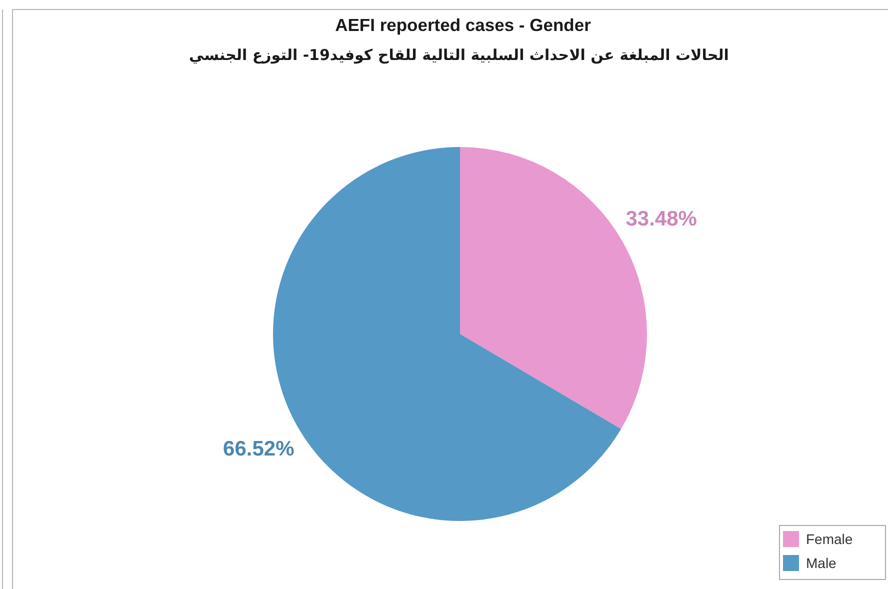 The height and width of the screenshot is (589, 888). Describe the element at coordinates (259, 449) in the screenshot. I see `data-label: 66.52%` at that location.